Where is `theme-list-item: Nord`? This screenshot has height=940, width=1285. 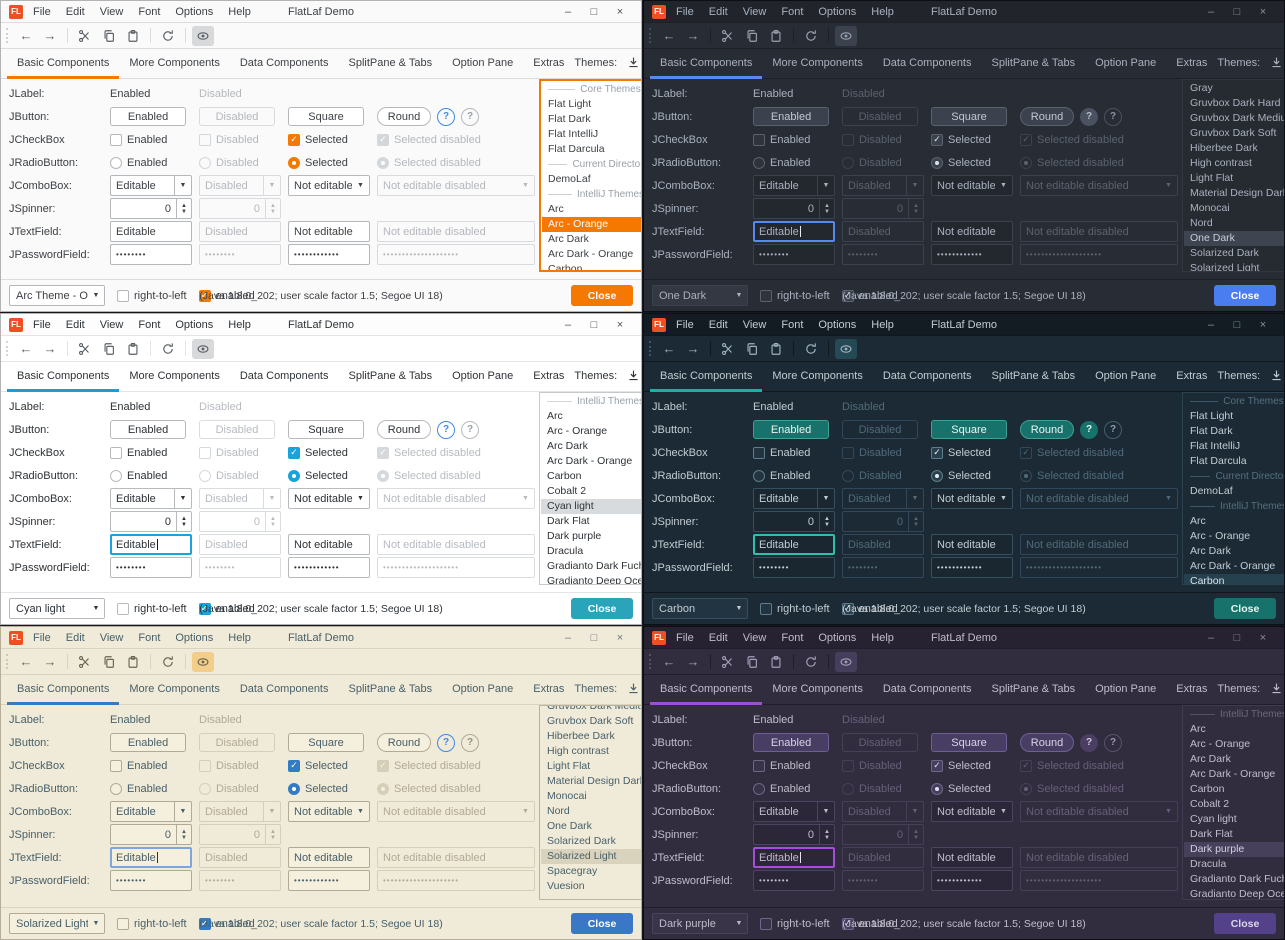 theme-list-item: Nord is located at coordinates (558, 811).